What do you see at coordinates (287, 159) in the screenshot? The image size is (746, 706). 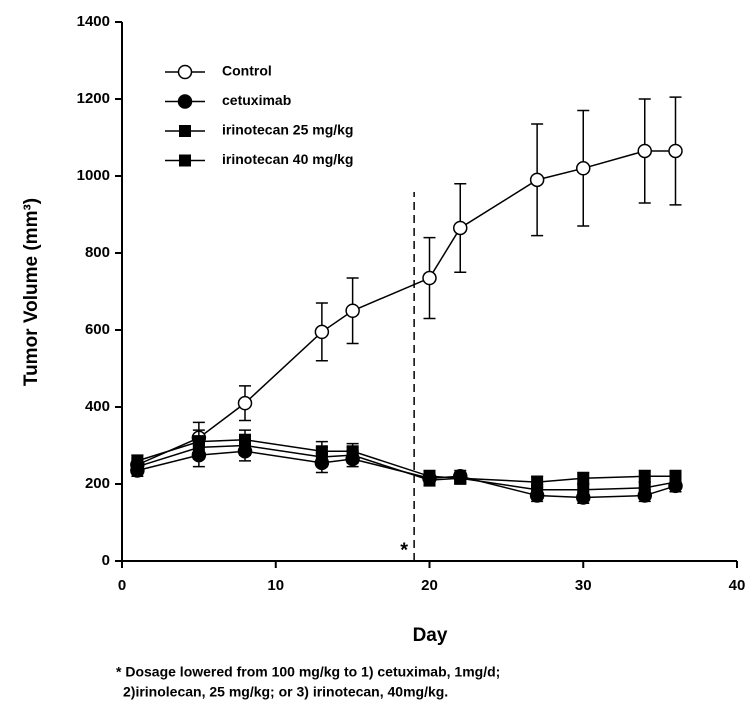 I see `legend-label: irinotecan 40 mg/kg` at bounding box center [287, 159].